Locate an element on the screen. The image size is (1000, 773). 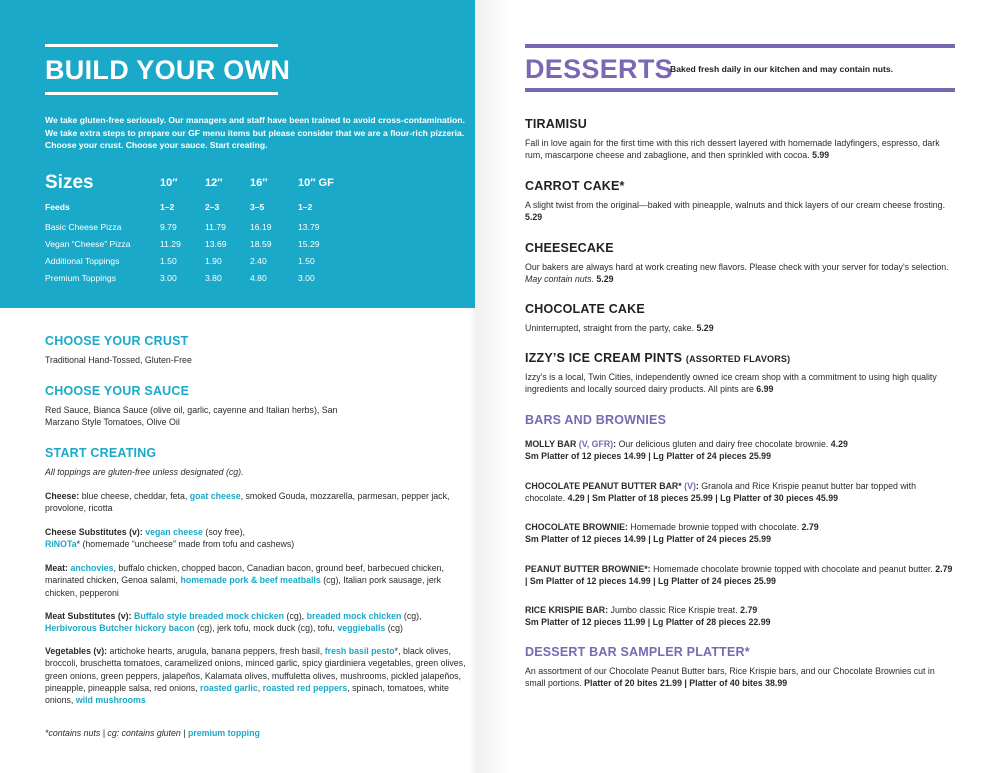
text-c0: Sizes is located at coordinates (69, 182).